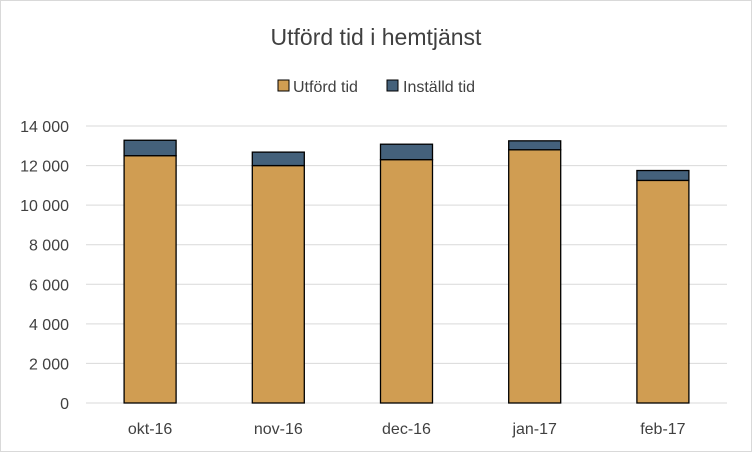 This screenshot has height=452, width=752. Describe the element at coordinates (278, 429) in the screenshot. I see `x-tick-label: nov-16` at that location.